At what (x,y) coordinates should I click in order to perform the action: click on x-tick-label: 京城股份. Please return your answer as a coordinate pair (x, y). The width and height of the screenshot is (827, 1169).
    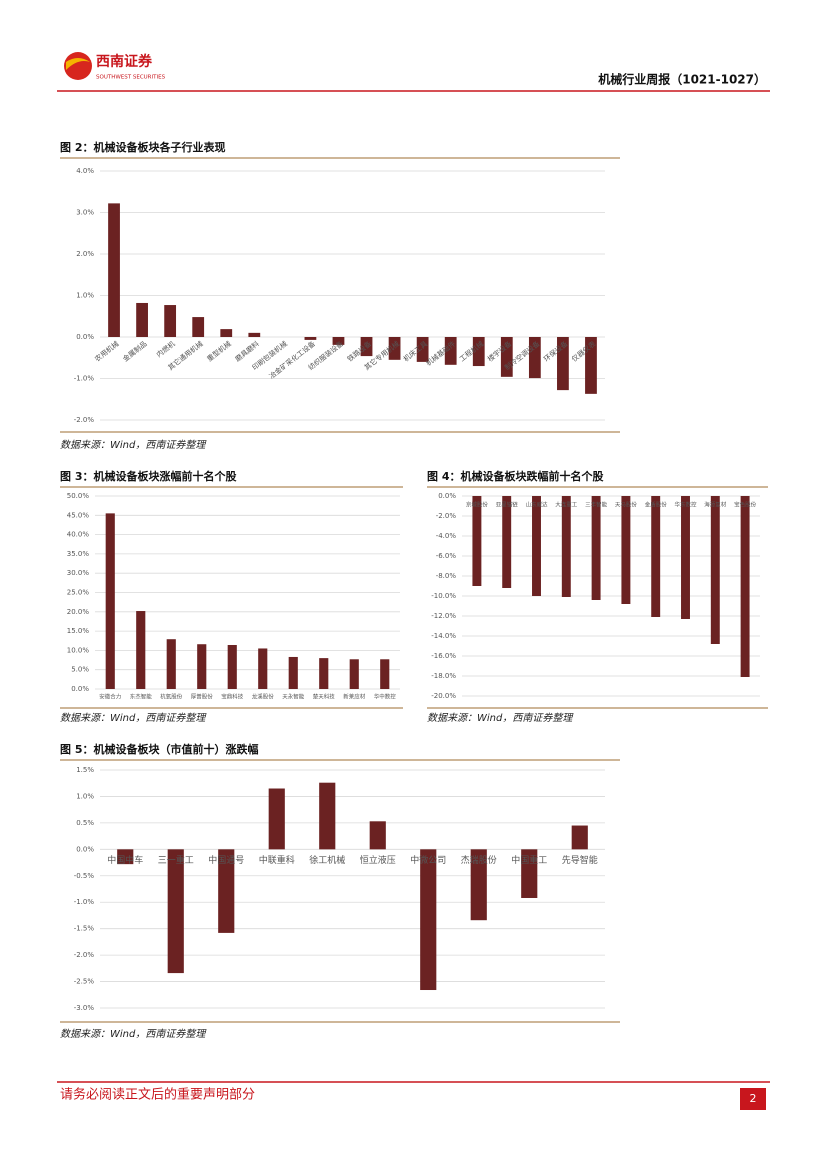
    Looking at the image, I should click on (477, 505).